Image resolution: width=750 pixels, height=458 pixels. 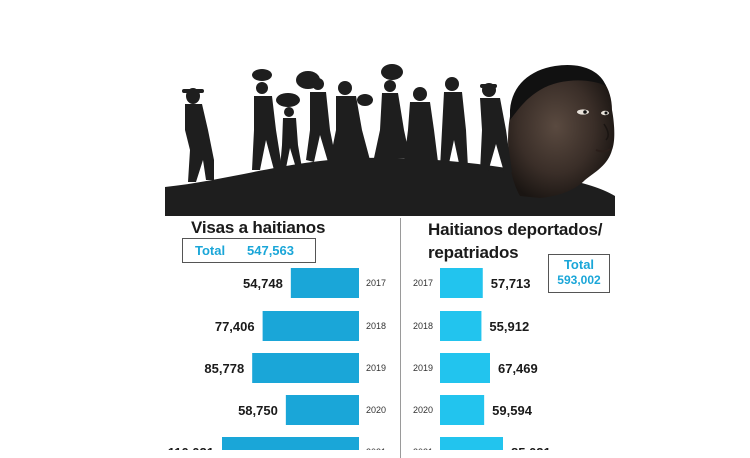 I want to click on deportations-bar-2017, so click(x=461, y=283).